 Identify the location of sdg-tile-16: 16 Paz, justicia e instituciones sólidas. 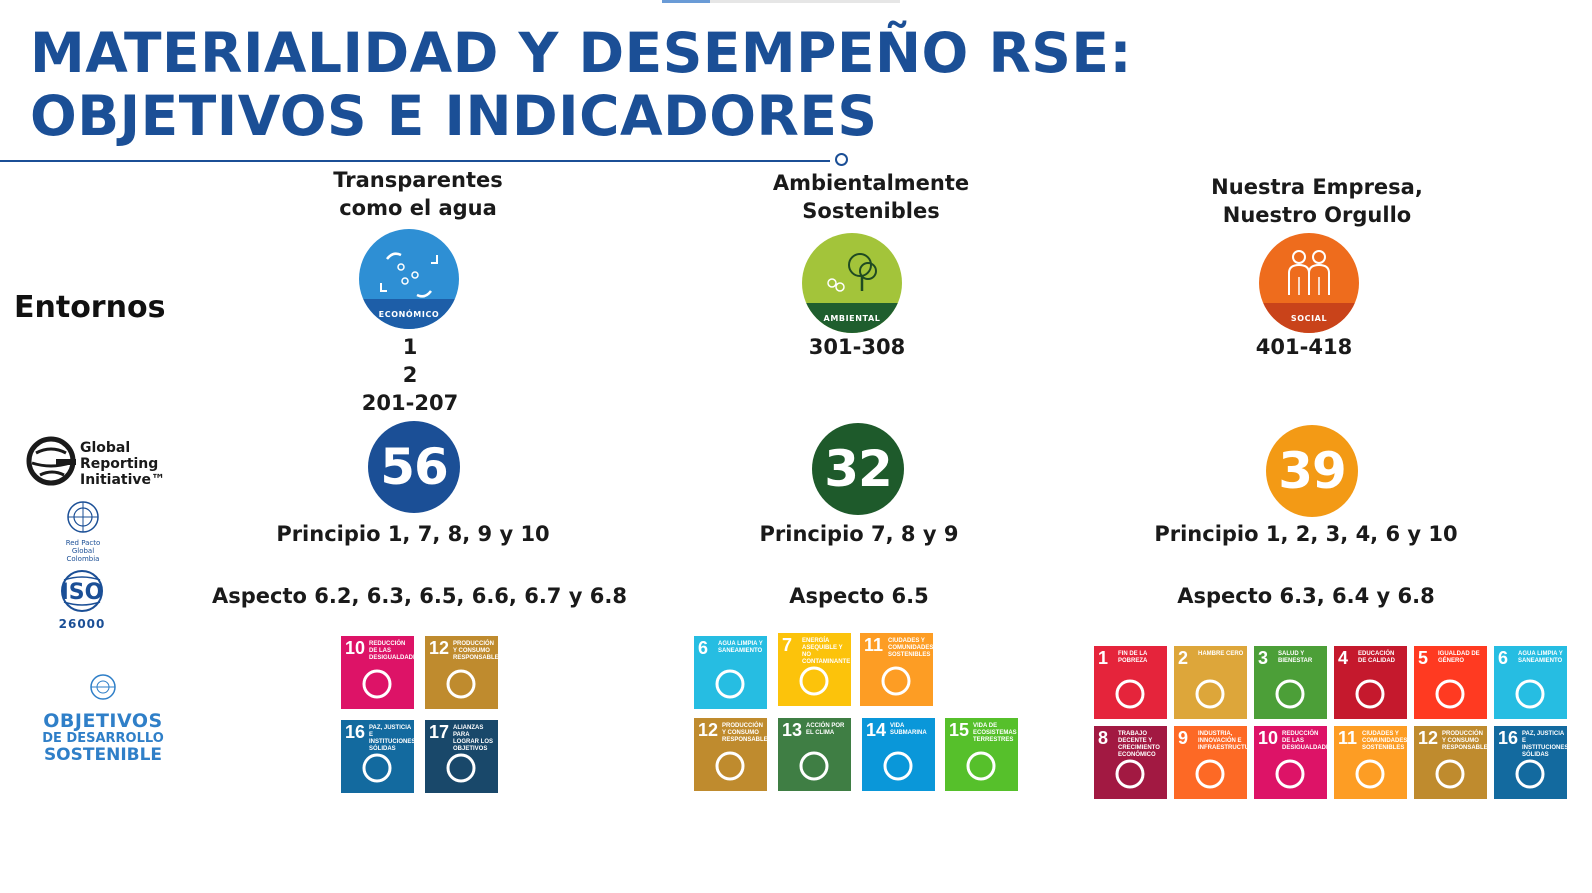
(1530, 762).